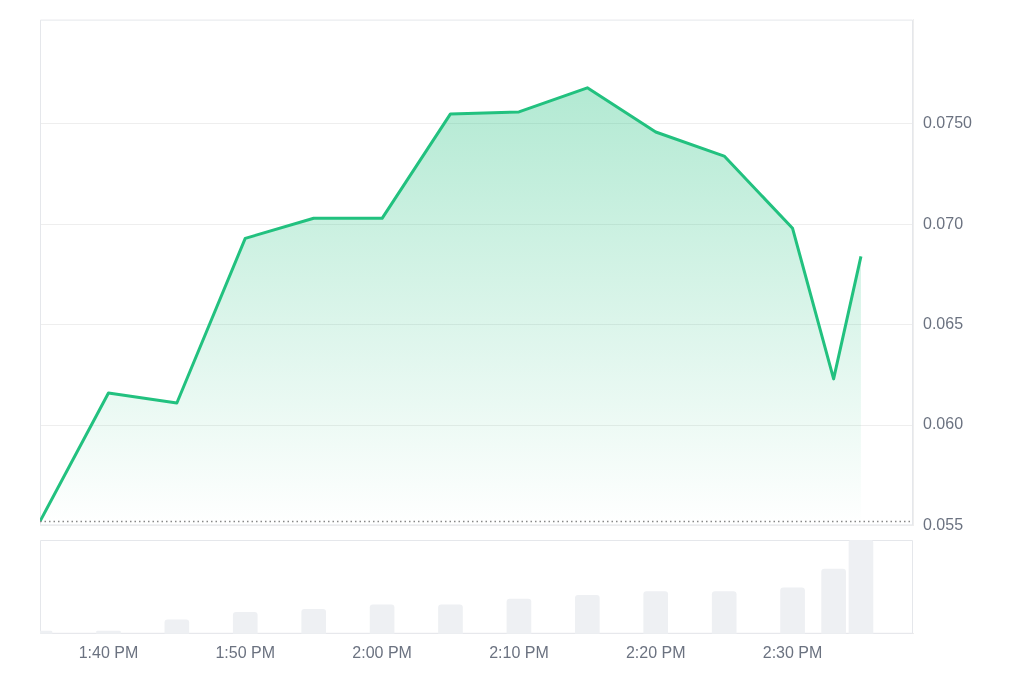 The height and width of the screenshot is (683, 1024). Describe the element at coordinates (792, 652) in the screenshot. I see `x-tick-label: 2:30 PM` at that location.